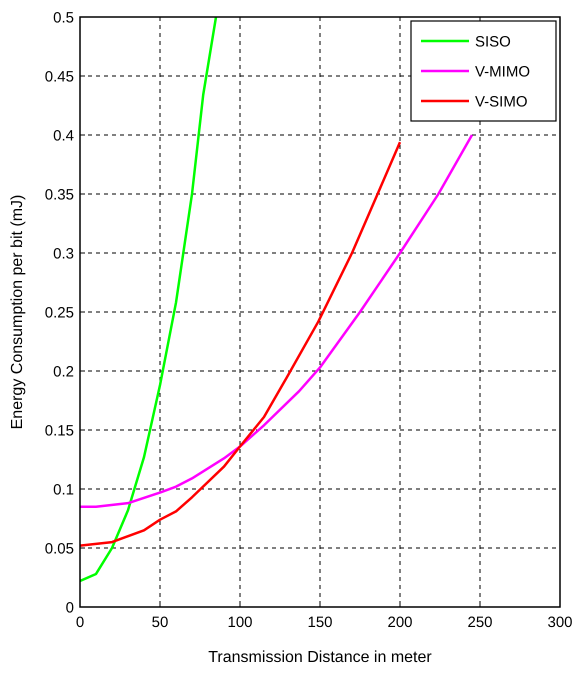  Describe the element at coordinates (560, 622) in the screenshot. I see `x-tick-label: 300` at that location.